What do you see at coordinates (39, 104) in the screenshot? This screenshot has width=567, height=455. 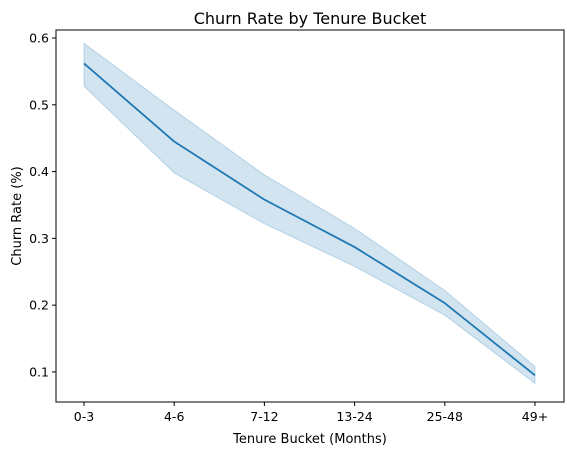 I see `y-tick-label: 0.5` at bounding box center [39, 104].